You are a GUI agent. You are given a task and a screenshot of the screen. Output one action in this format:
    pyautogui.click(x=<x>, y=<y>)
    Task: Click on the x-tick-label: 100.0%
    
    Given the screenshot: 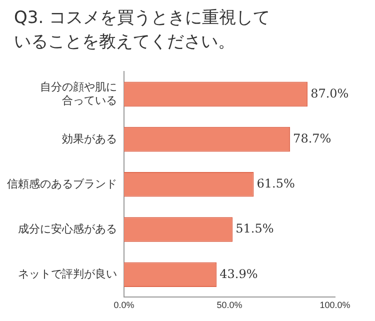 What is the action you would take?
    pyautogui.click(x=335, y=305)
    